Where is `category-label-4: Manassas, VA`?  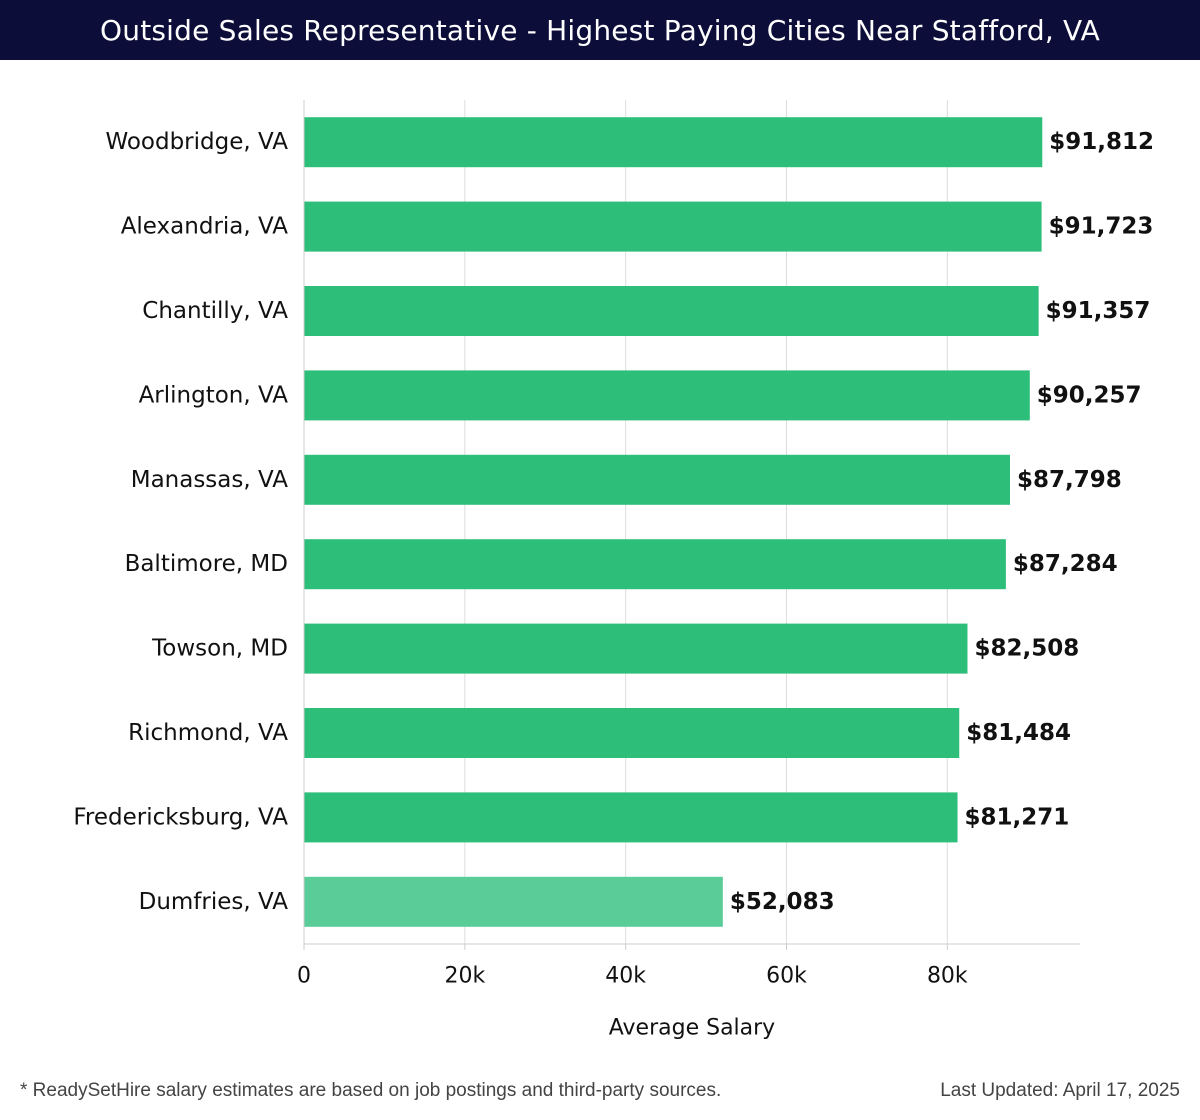
category-label-4: Manassas, VA is located at coordinates (210, 480).